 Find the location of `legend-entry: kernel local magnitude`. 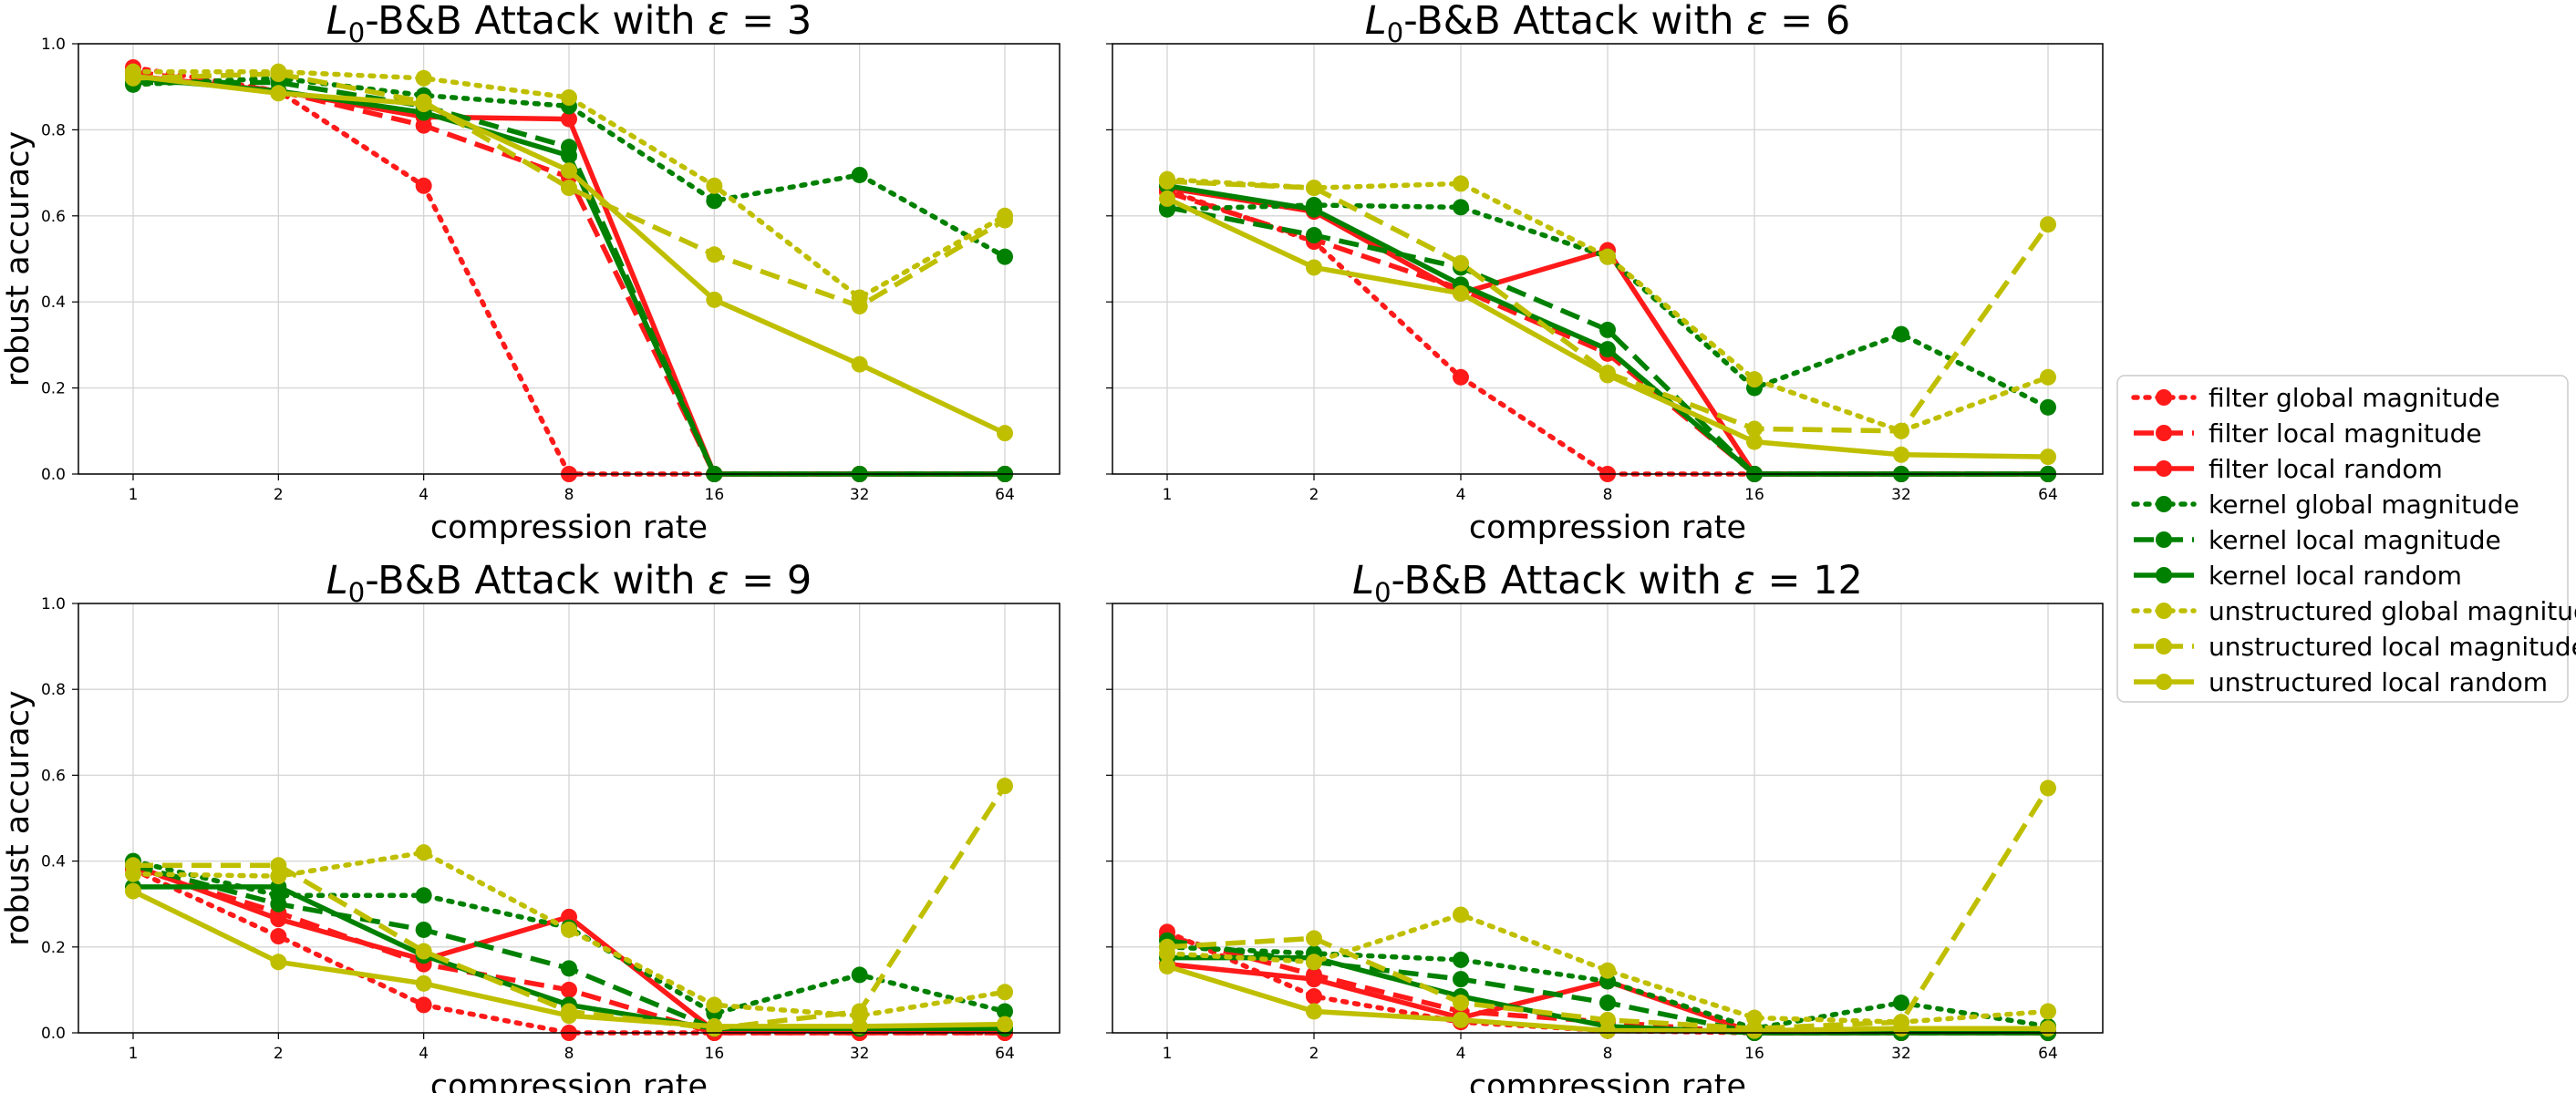

legend-entry: kernel local magnitude is located at coordinates (2317, 540).